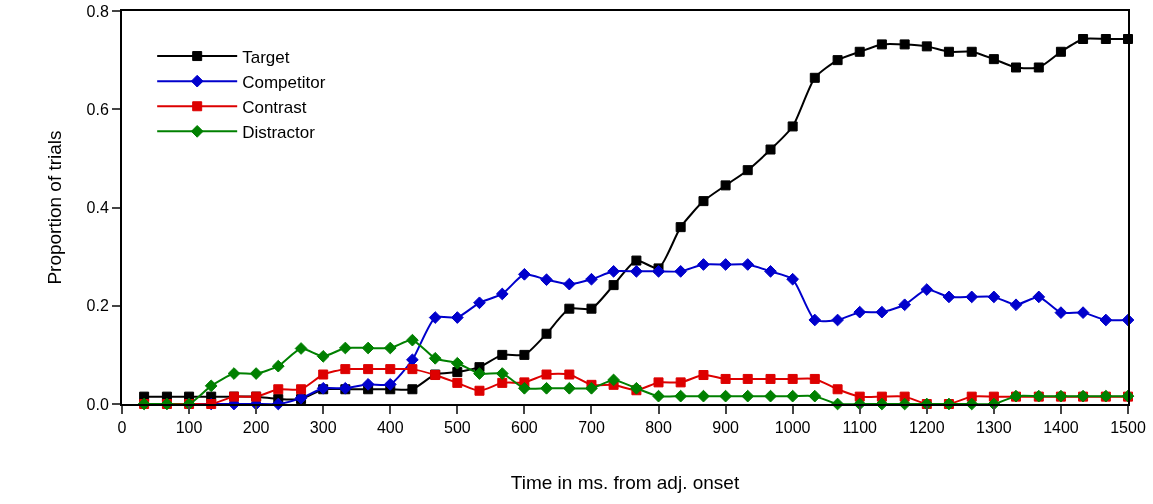 Image resolution: width=1153 pixels, height=504 pixels. What do you see at coordinates (284, 82) in the screenshot?
I see `legend-label: Competitor` at bounding box center [284, 82].